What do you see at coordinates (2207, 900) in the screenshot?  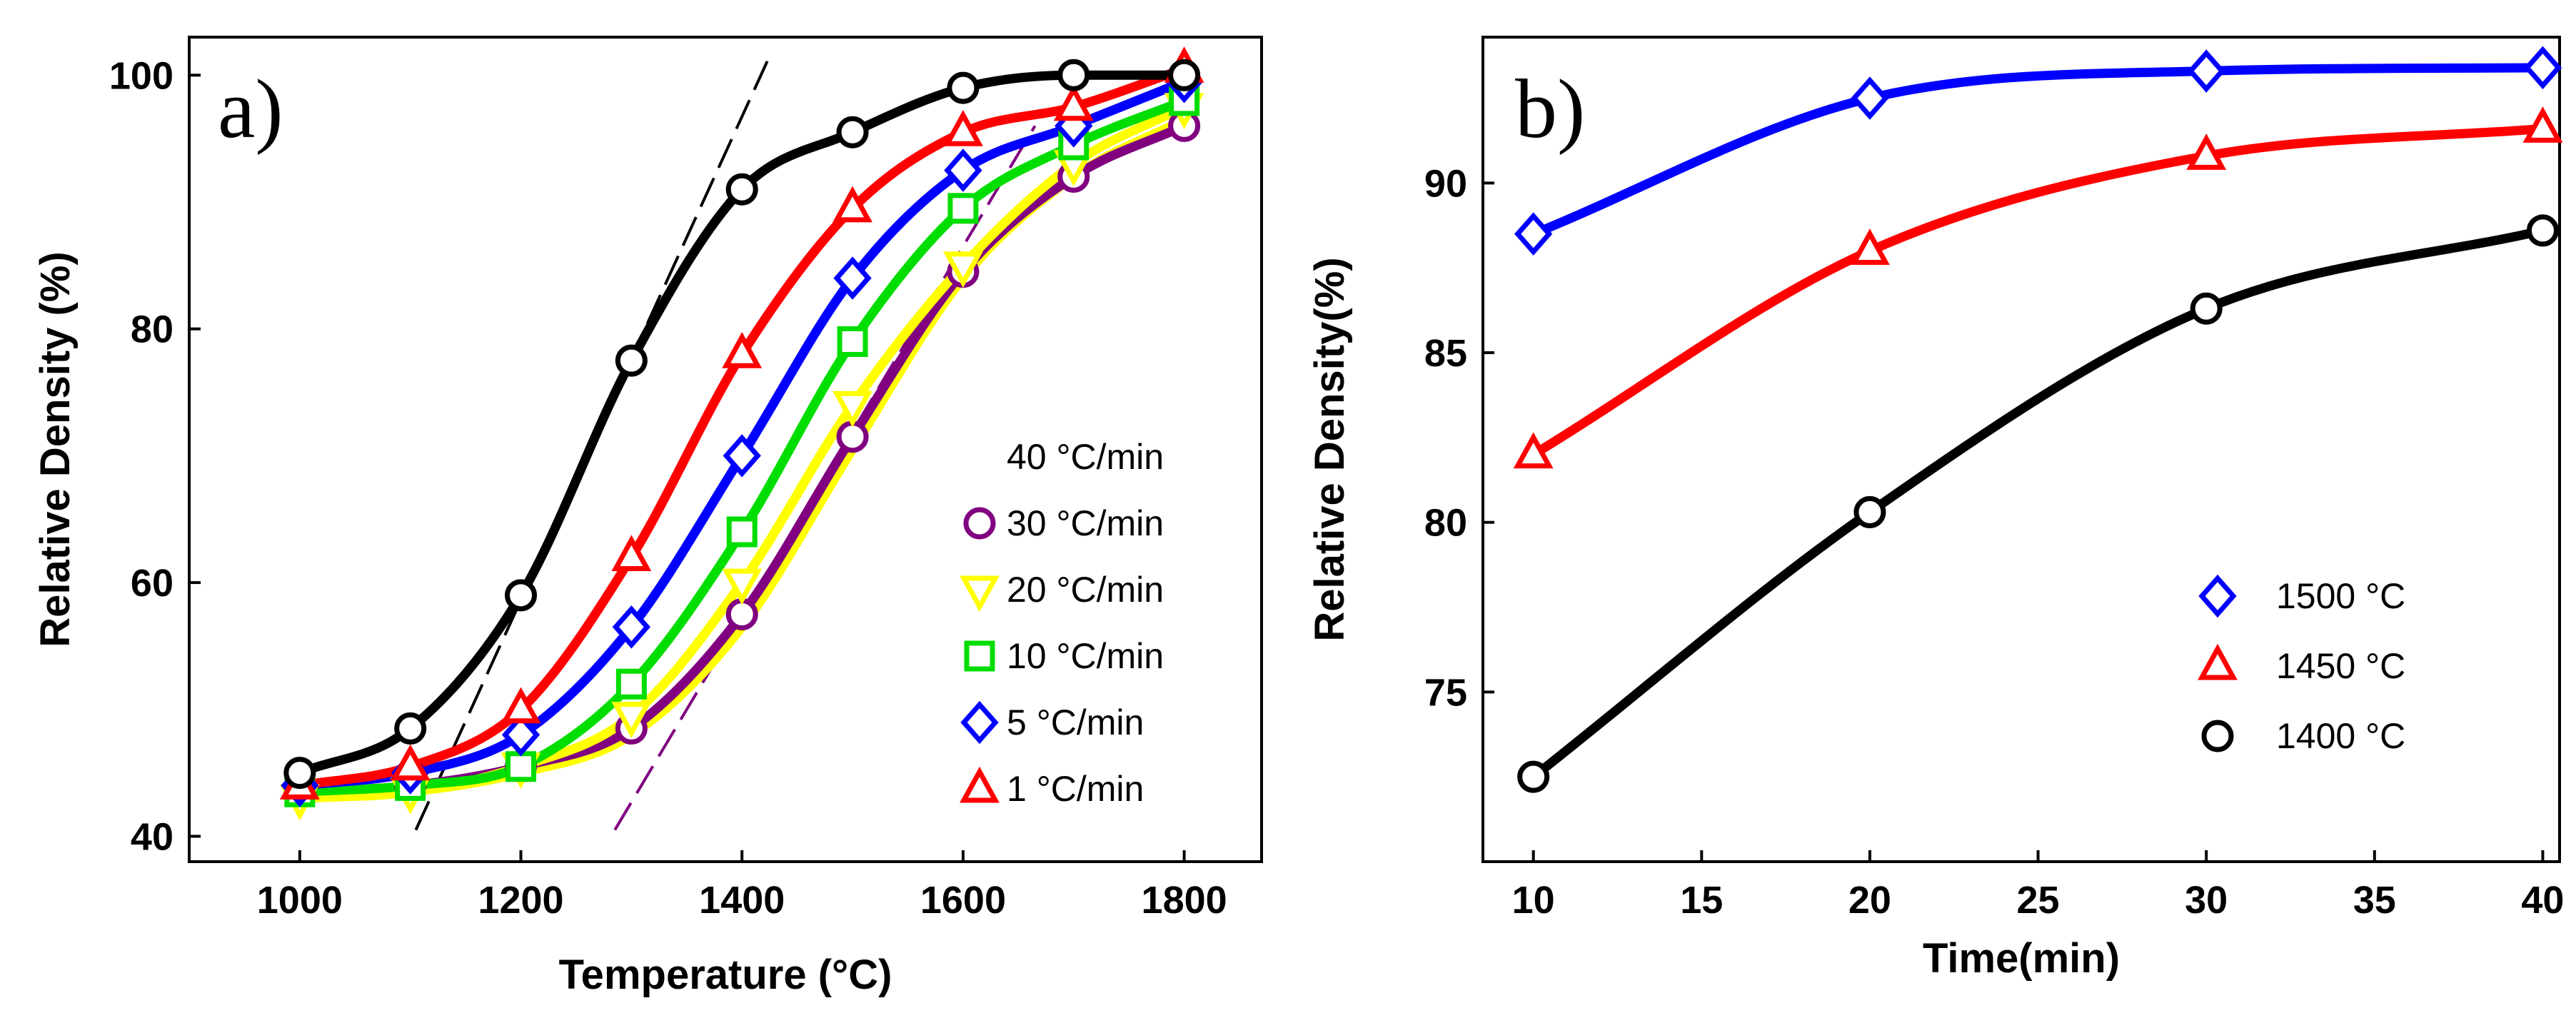 I see `x-tick-label: 30` at bounding box center [2207, 900].